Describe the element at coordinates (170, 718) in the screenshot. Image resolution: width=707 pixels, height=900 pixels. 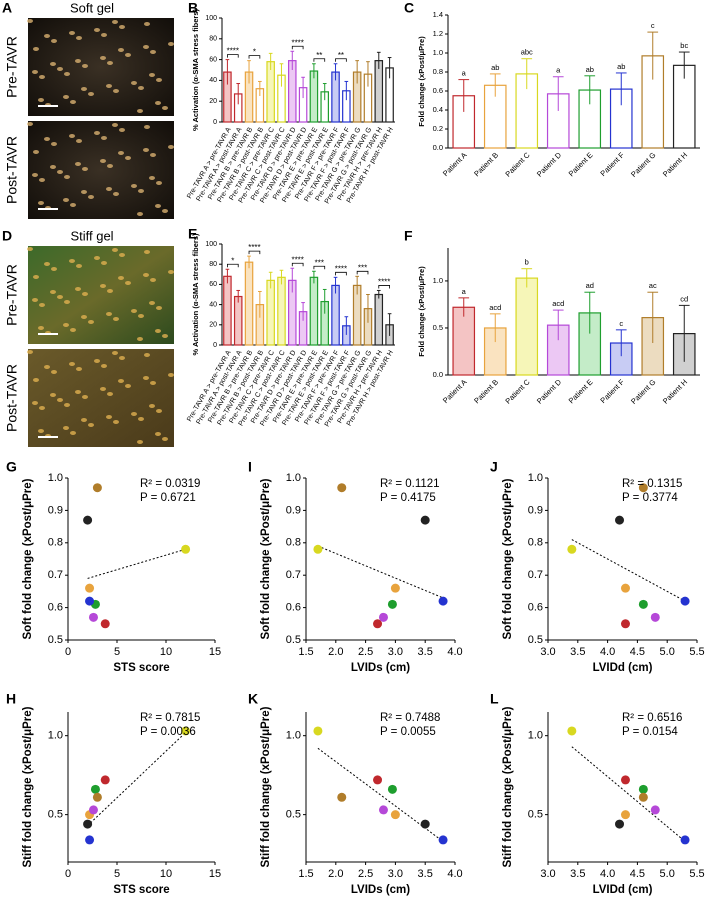
I see `annotation: R² = 0.7815` at that location.